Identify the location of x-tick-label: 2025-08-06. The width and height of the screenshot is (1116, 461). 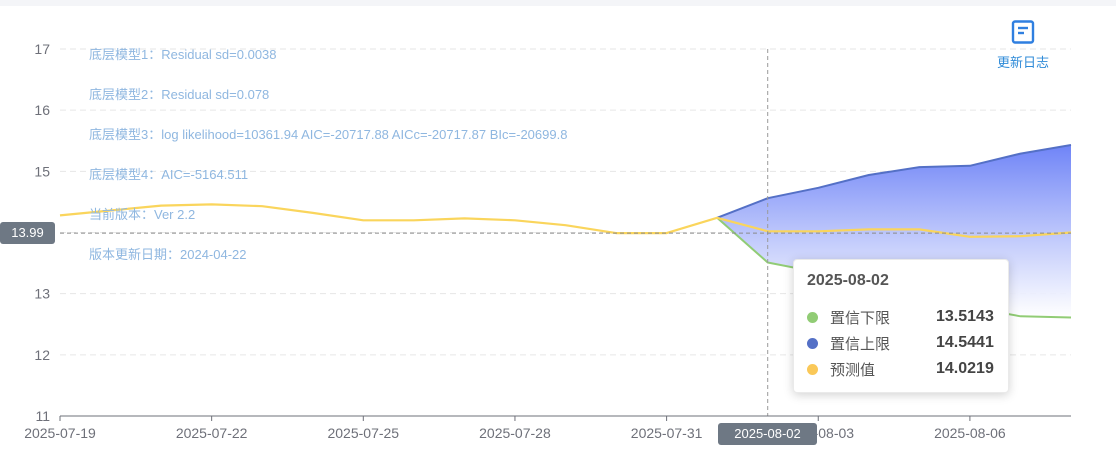
(970, 433).